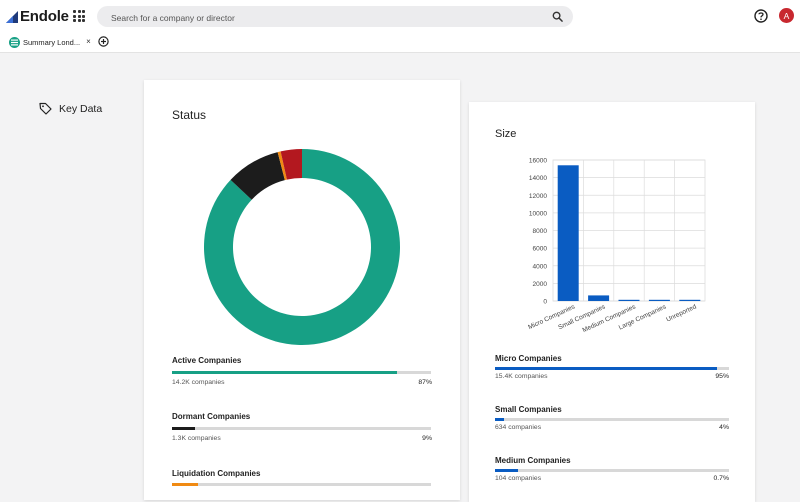 The image size is (800, 502). Describe the element at coordinates (557, 16) in the screenshot. I see `search-icon` at that location.